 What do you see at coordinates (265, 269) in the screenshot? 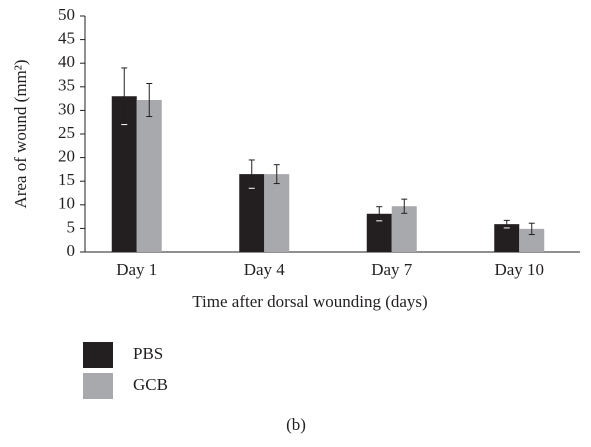
I see `x-tick-label: Day 4` at bounding box center [265, 269].